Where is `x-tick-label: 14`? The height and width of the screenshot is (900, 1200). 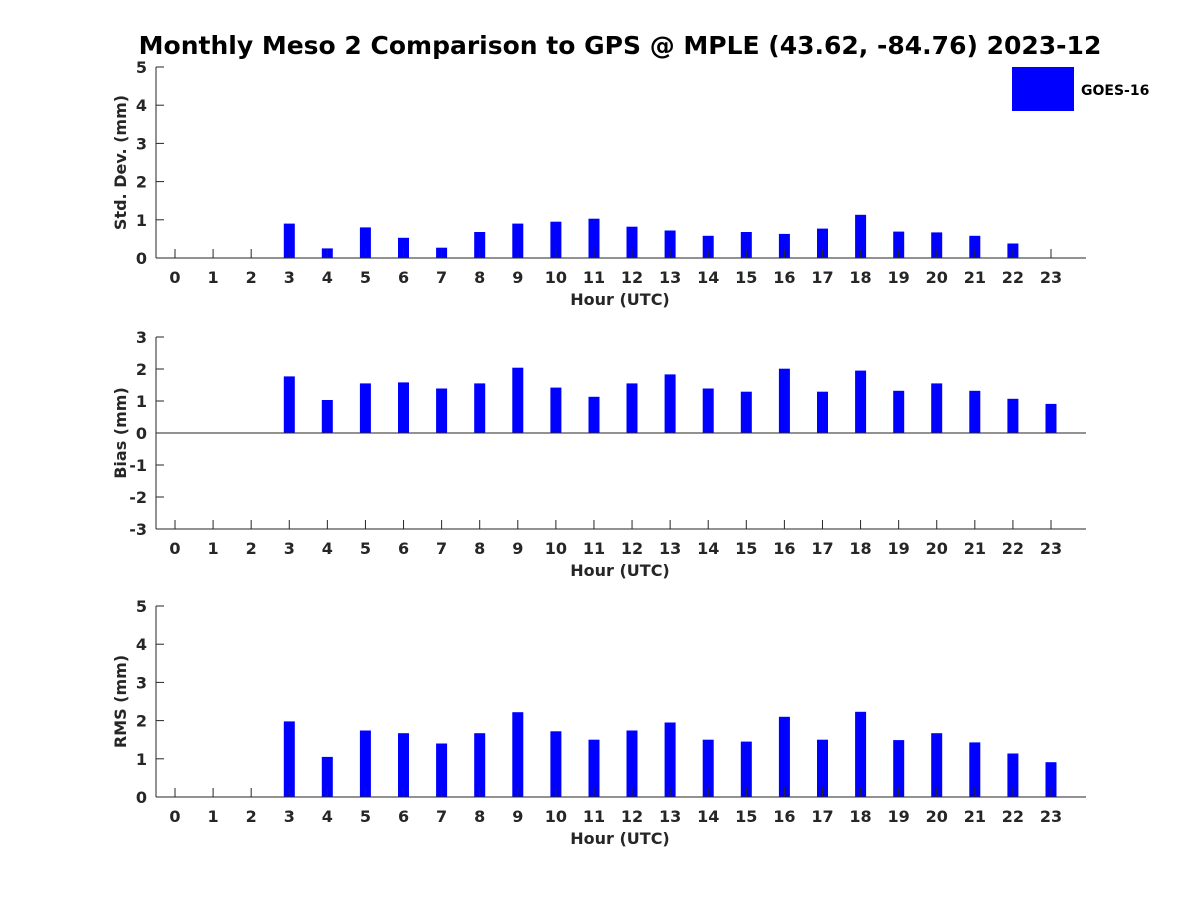
x-tick-label: 14 is located at coordinates (708, 816).